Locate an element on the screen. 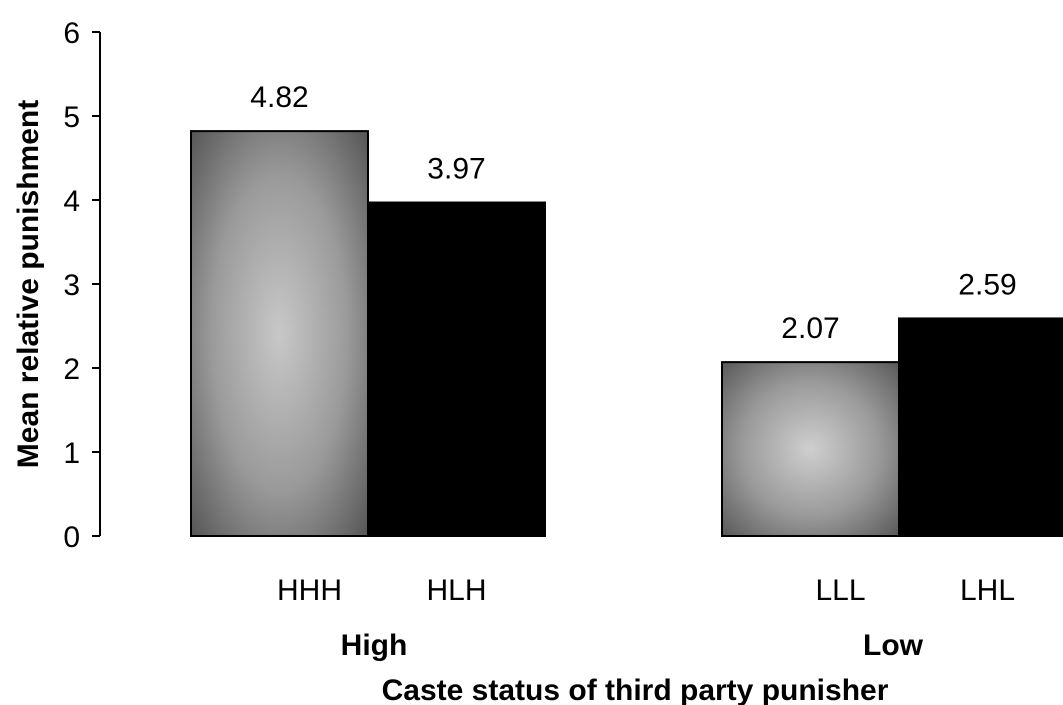 The height and width of the screenshot is (705, 1063). bar-lll is located at coordinates (810, 449).